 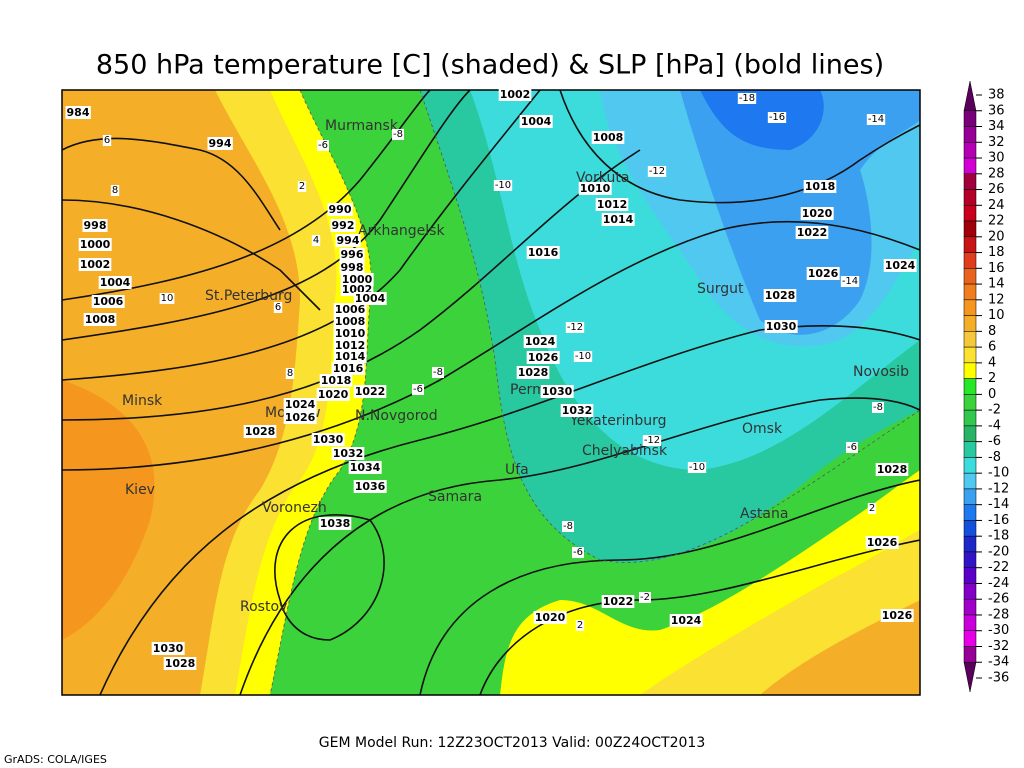 What do you see at coordinates (747, 98) in the screenshot?
I see `temperature-label: -18` at bounding box center [747, 98].